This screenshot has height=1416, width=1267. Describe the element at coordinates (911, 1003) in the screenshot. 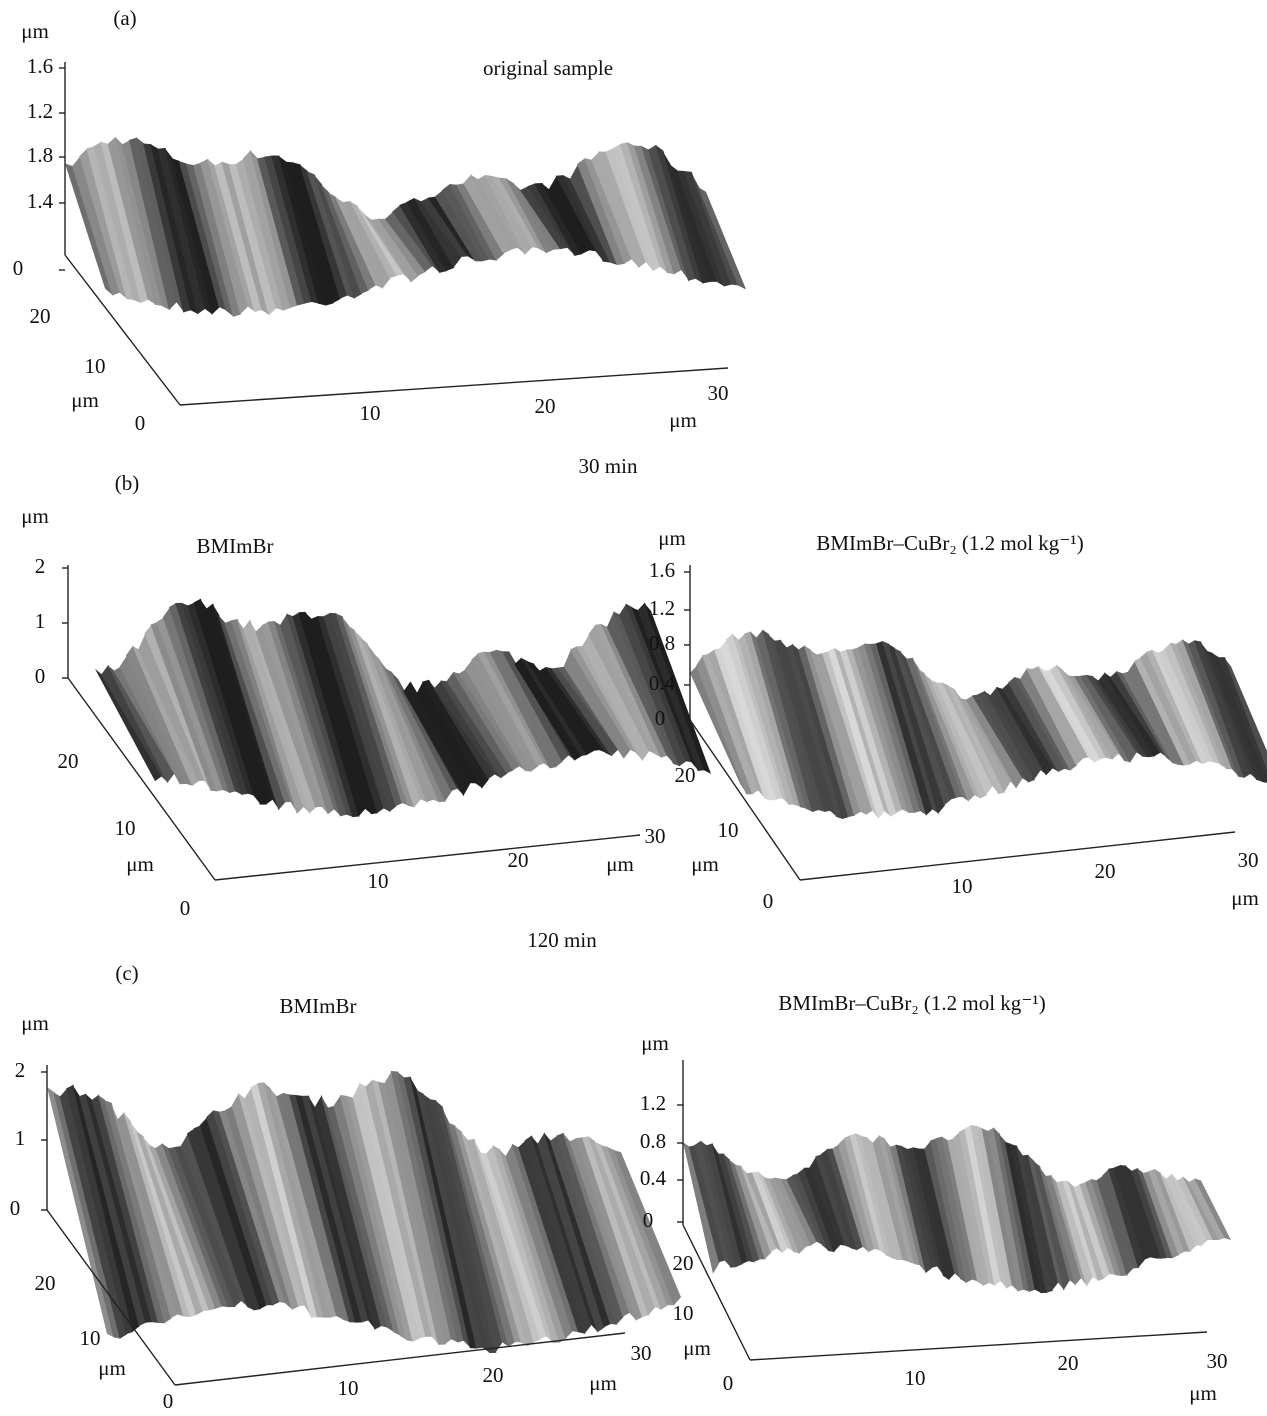

I see `plot-title: BMImBr–CuBr₂ (1.2 mol kg⁻¹)` at that location.